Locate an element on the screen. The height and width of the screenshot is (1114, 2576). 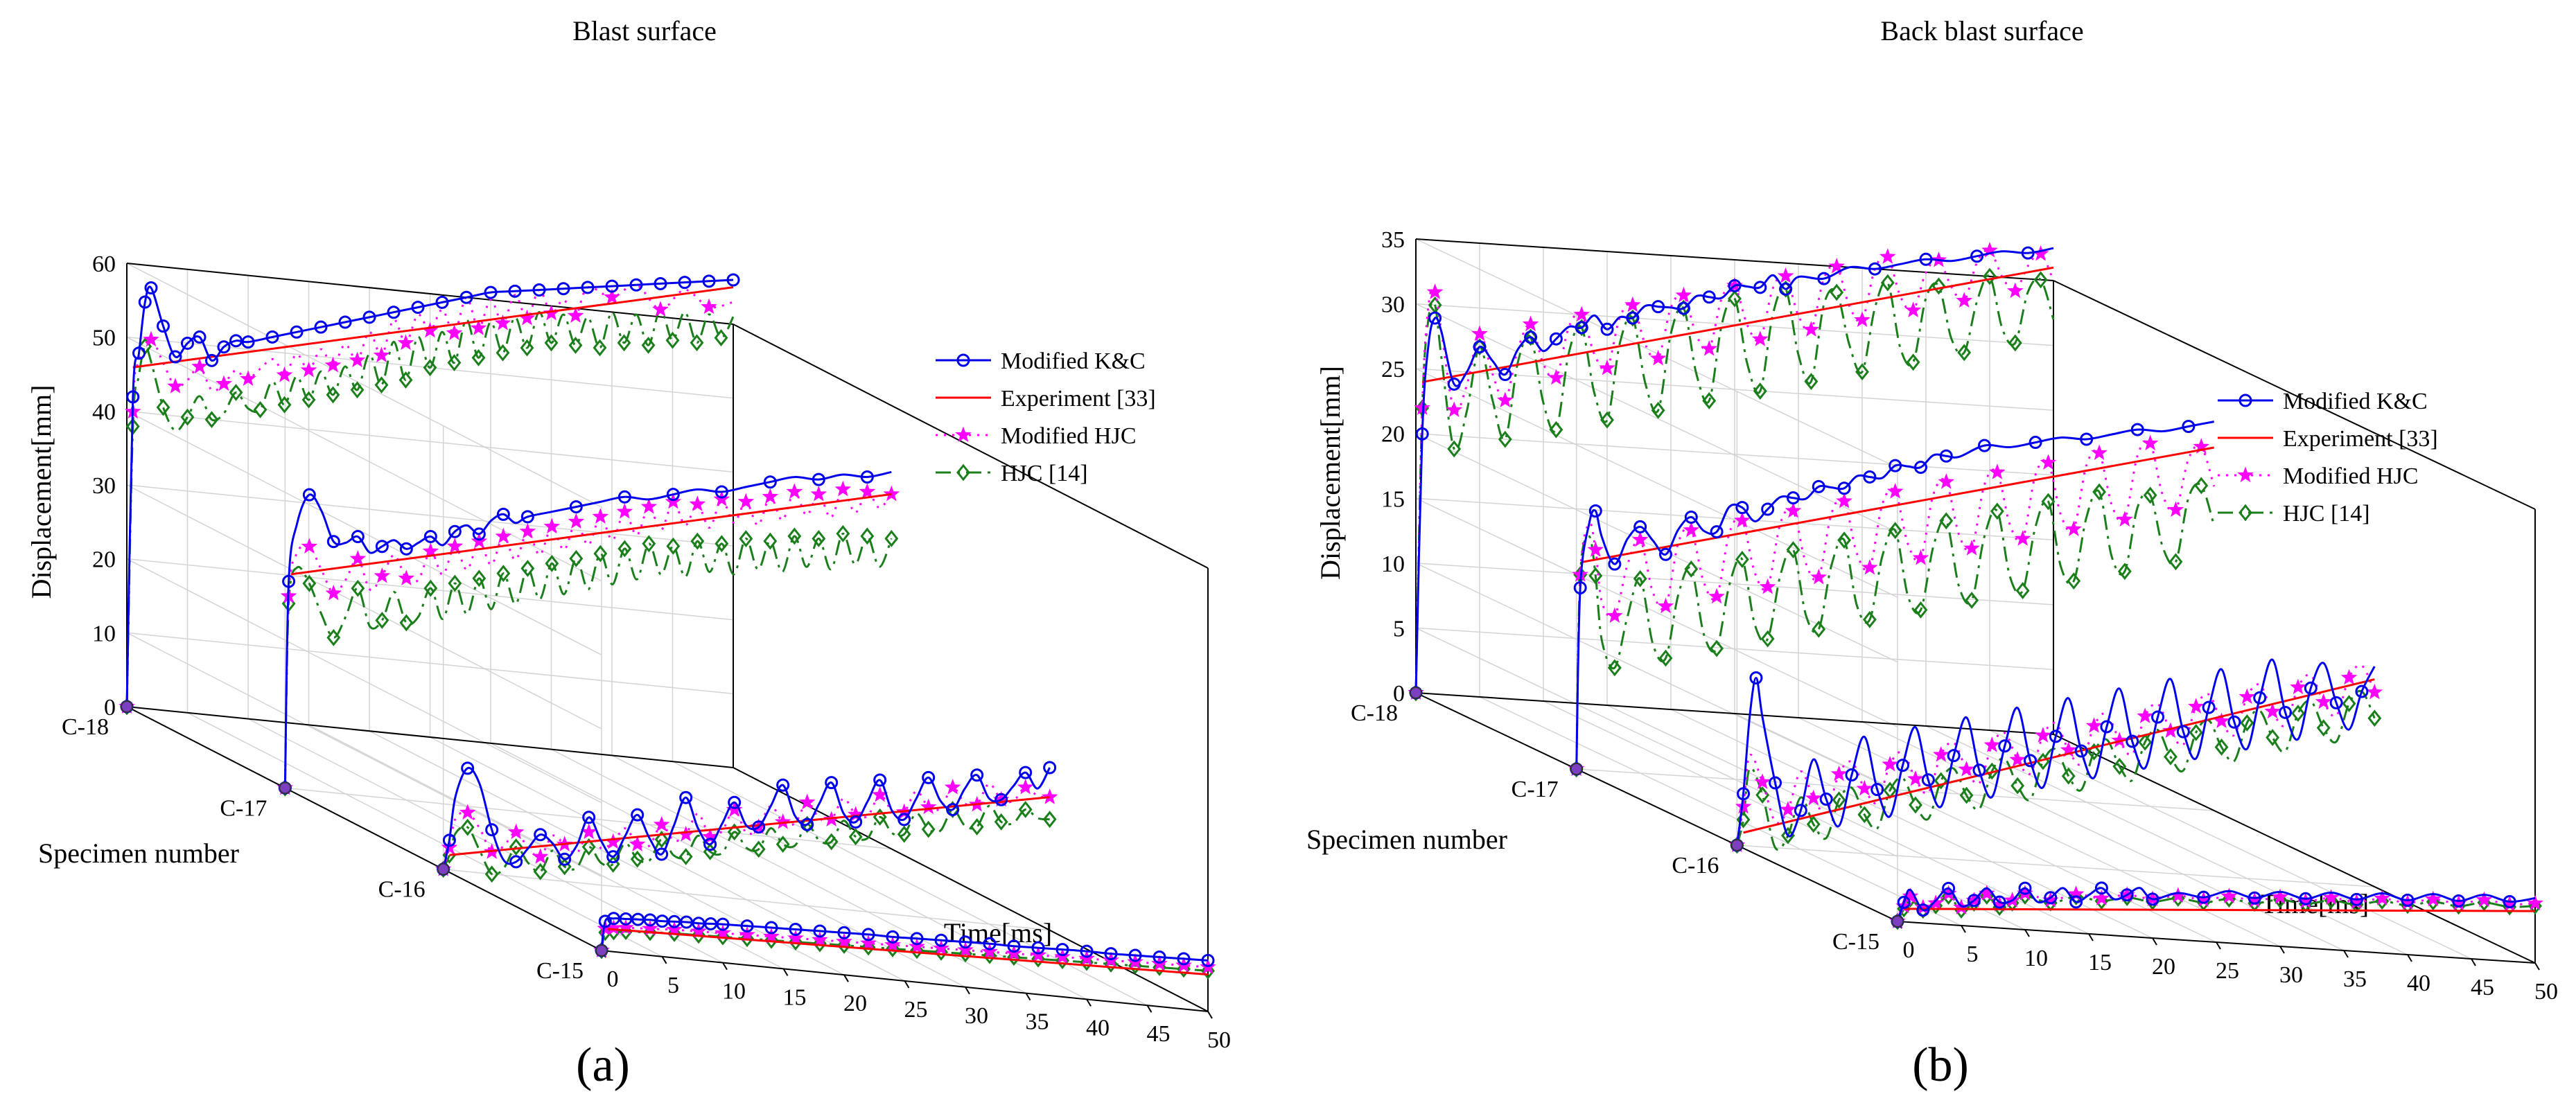
z-tick-label: 50 is located at coordinates (104, 338).